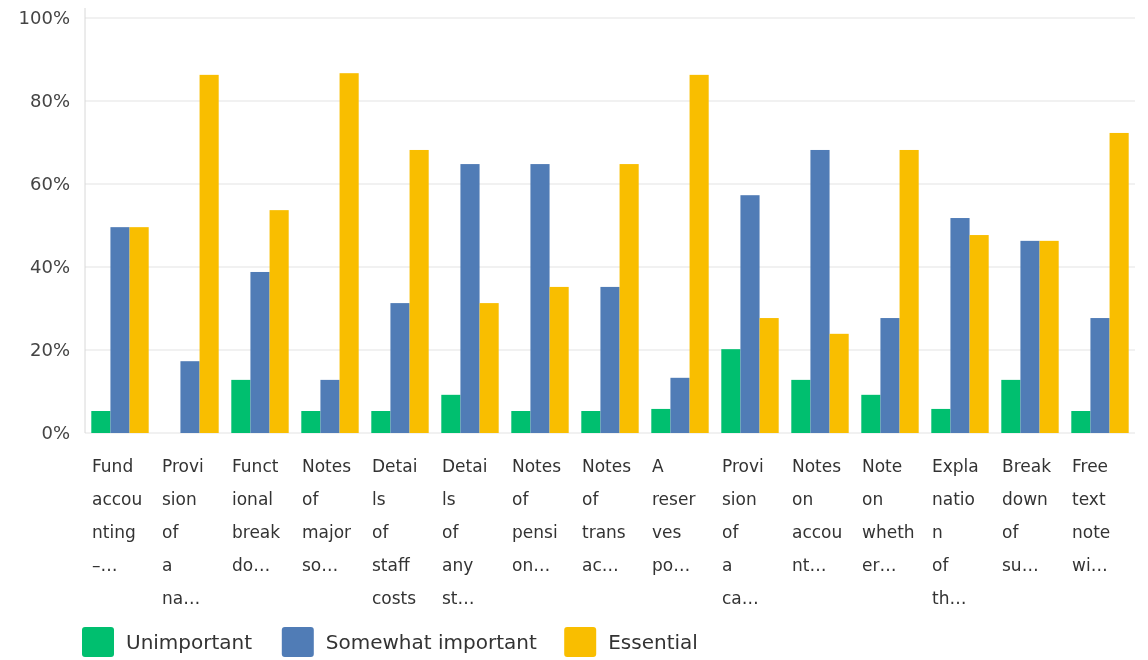 The image size is (1148, 660). I want to click on legend-label: Essential, so click(653, 642).